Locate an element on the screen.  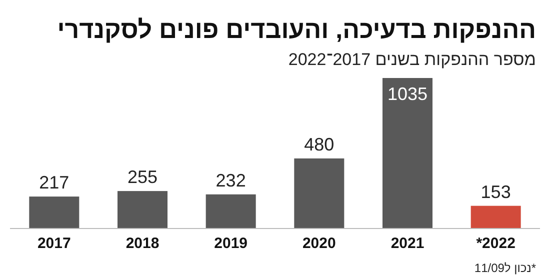
title: ההנפקות בדעיכה, והעובדים פונים לסקנדרי is located at coordinates (296, 30).